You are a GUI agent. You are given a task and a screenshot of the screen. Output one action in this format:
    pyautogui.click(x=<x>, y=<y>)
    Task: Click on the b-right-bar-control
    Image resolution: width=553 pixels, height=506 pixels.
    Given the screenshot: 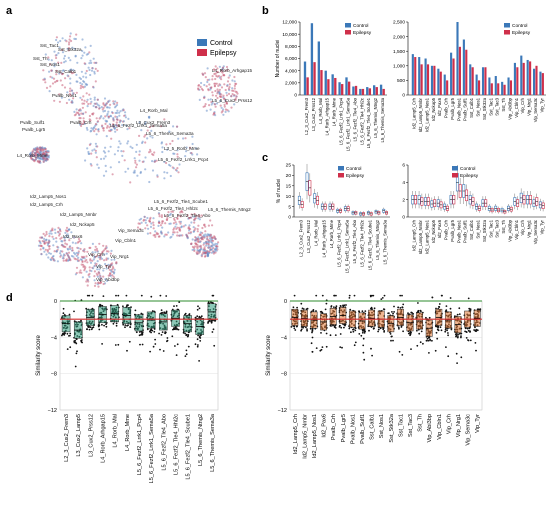 What is the action you would take?
    pyautogui.click(x=521, y=75)
    